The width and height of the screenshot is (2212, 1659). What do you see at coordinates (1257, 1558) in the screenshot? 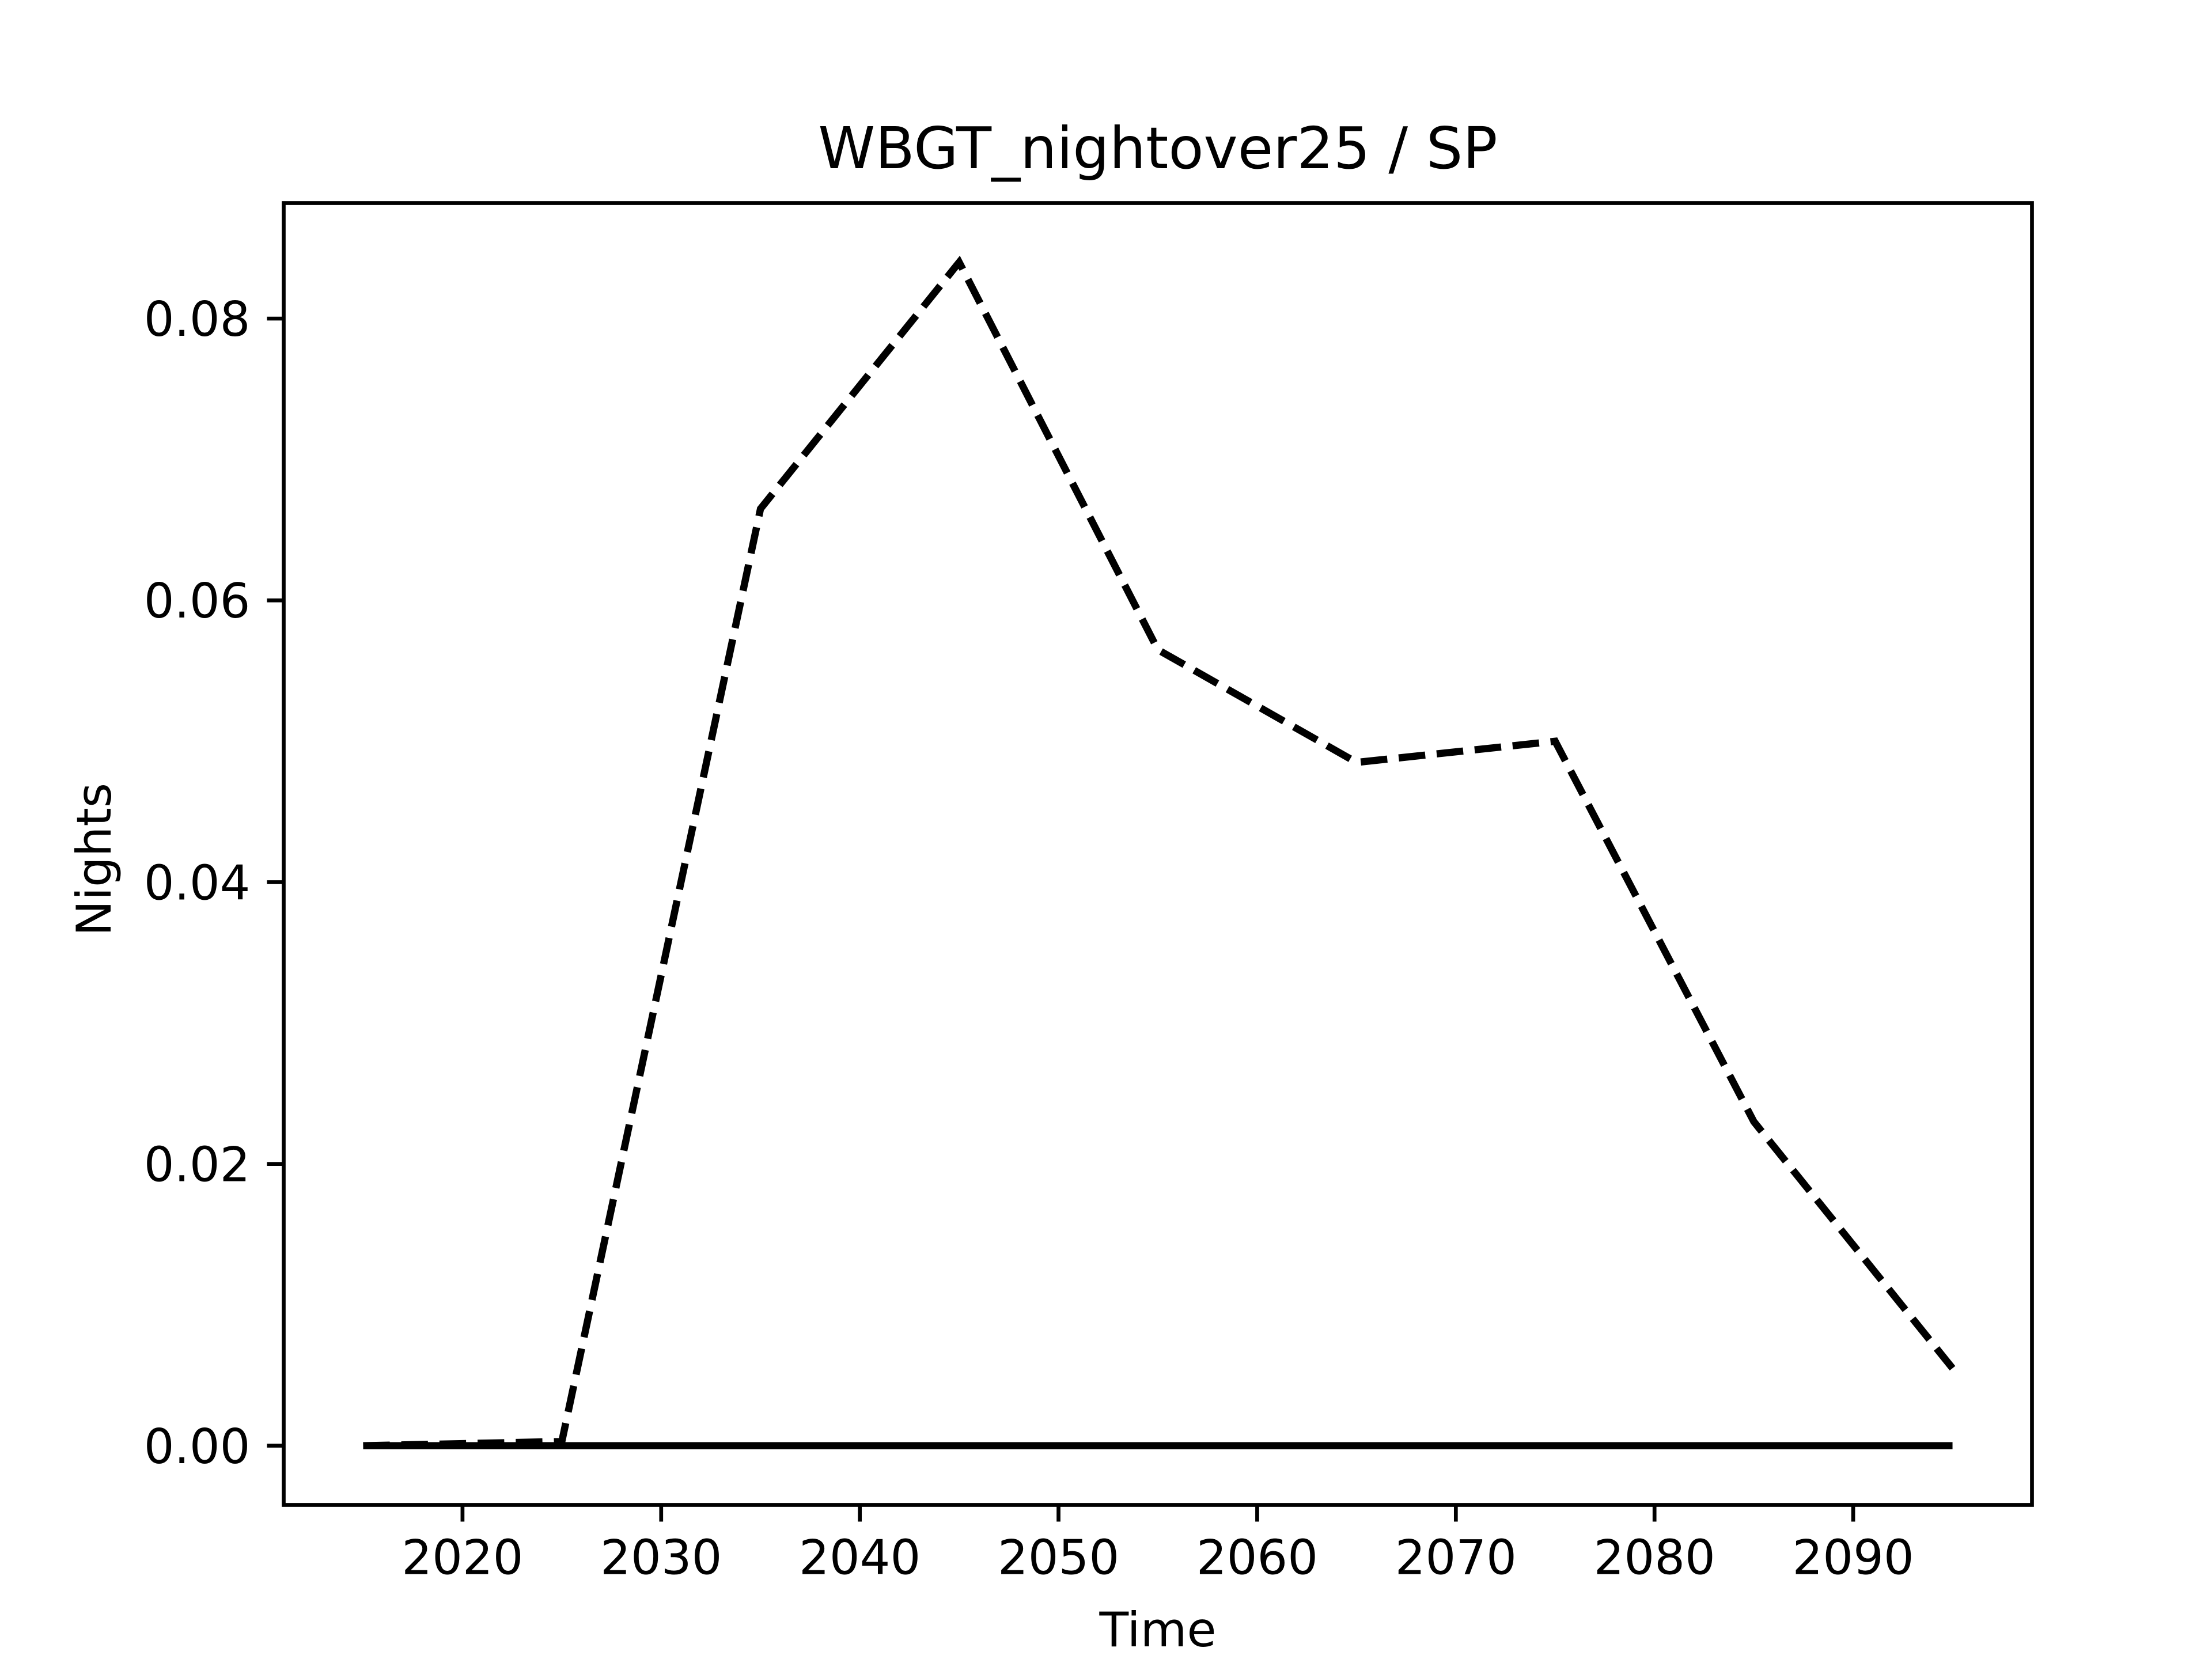
I see `x-tick-label: 2060` at bounding box center [1257, 1558].